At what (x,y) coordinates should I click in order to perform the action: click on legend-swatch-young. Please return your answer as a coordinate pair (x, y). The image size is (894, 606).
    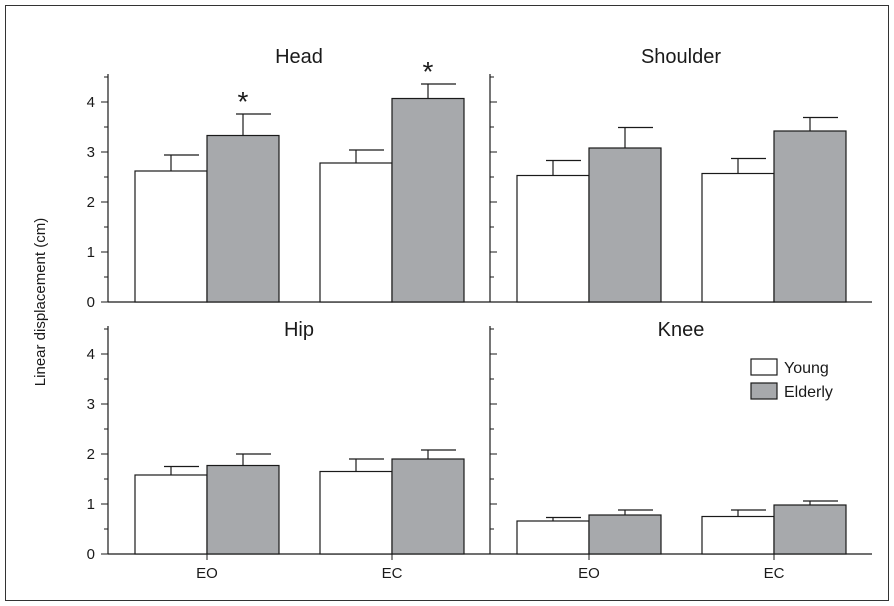
    Looking at the image, I should click on (764, 367).